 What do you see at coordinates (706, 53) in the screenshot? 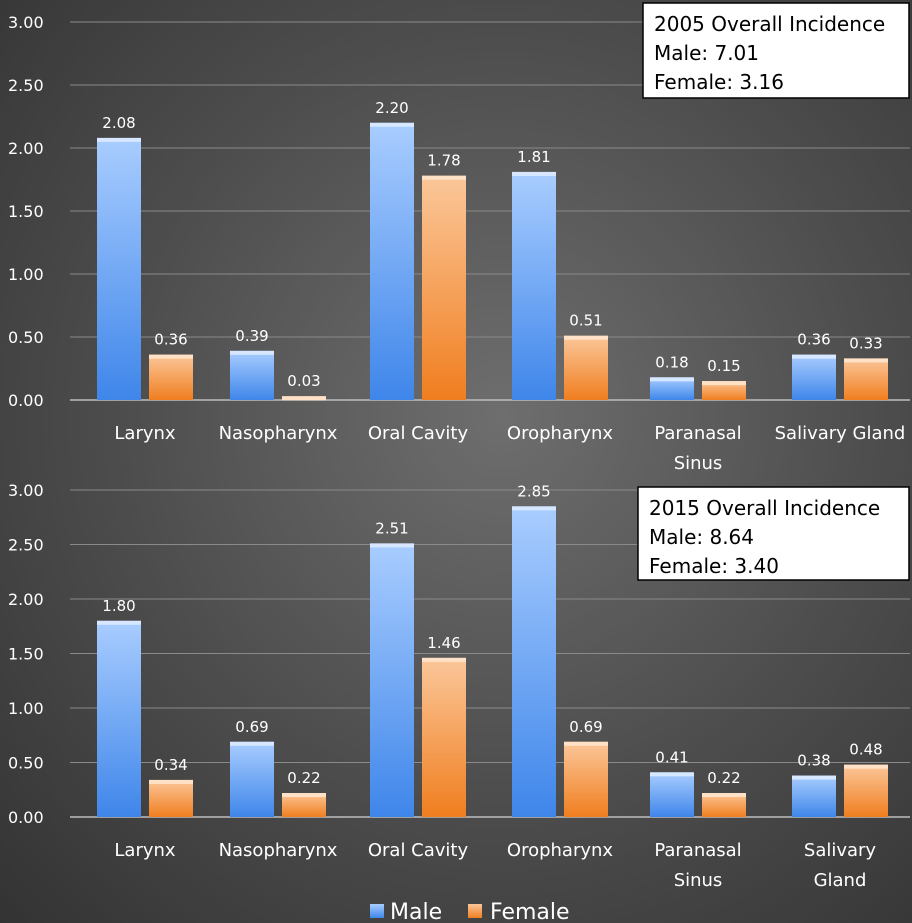
I see `annotation-line: Male: 7.01` at bounding box center [706, 53].